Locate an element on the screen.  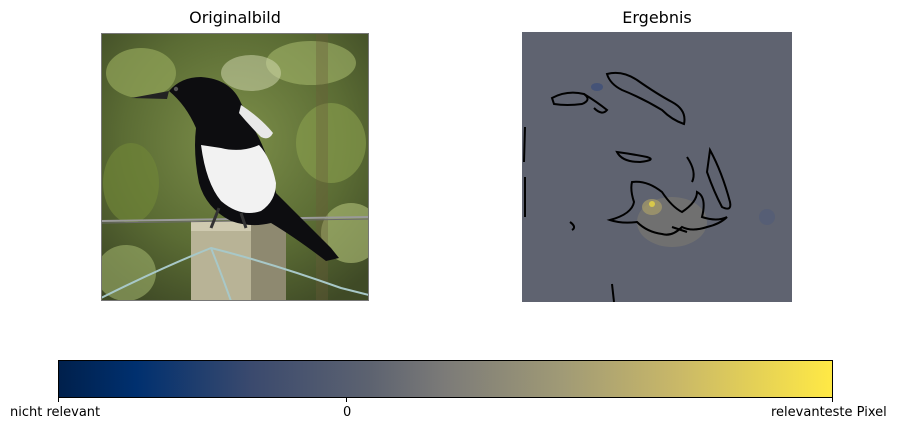
colorbar-label-zero: 0 is located at coordinates (347, 412).